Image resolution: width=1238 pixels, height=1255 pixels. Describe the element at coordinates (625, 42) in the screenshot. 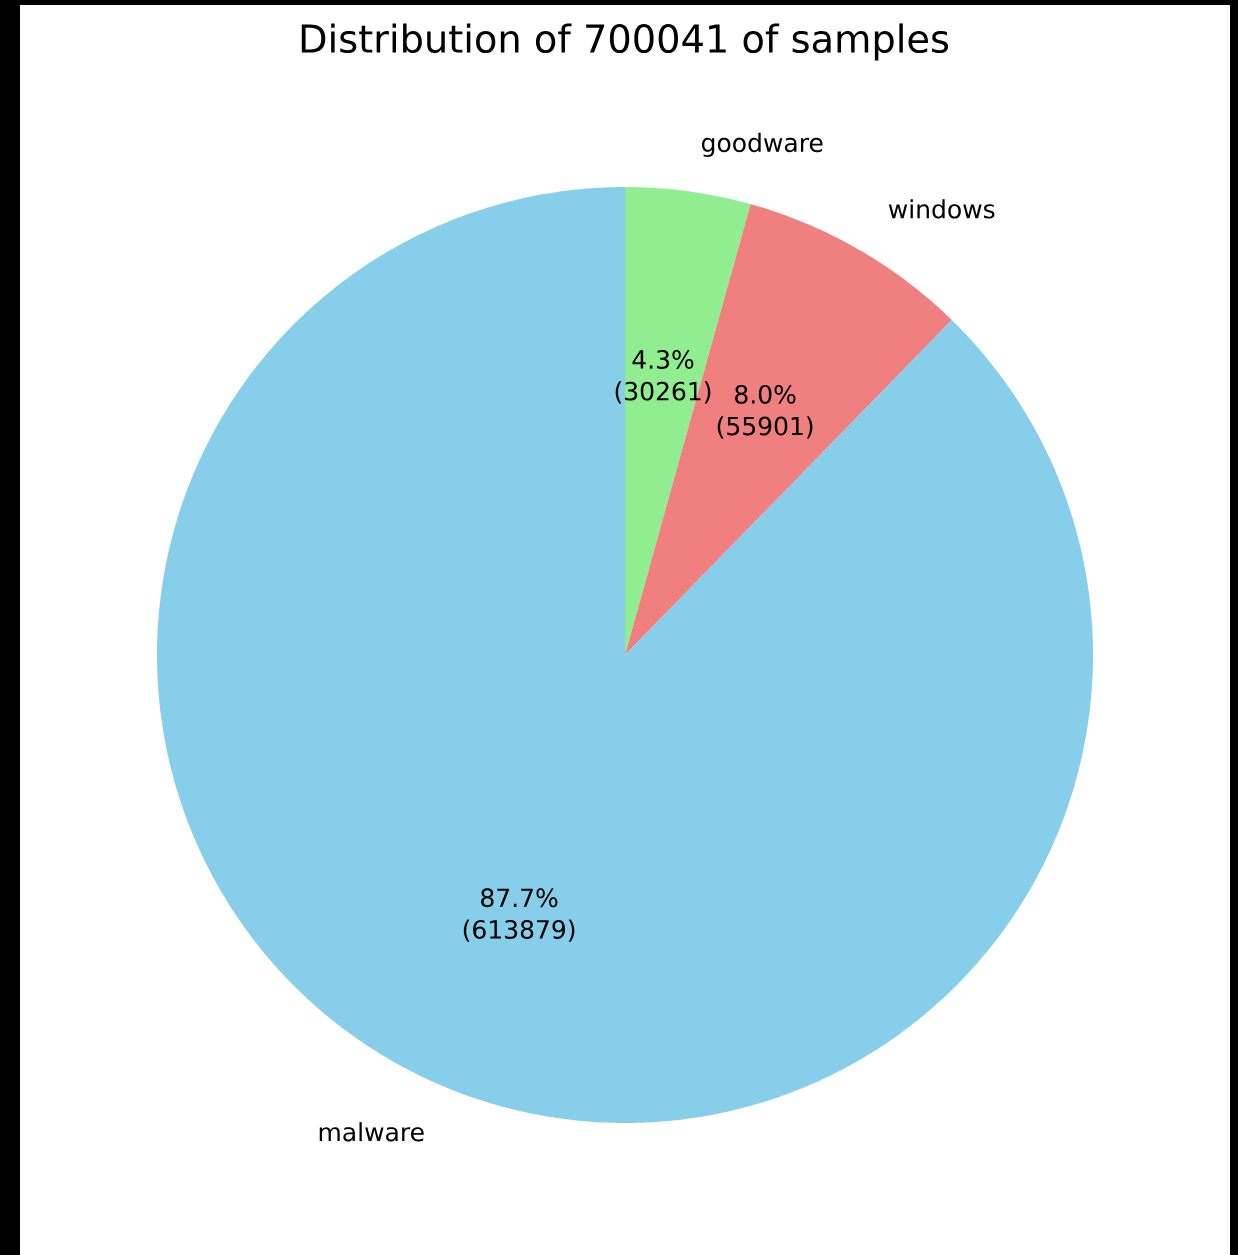

I see `chart-title: Distribution of 700041 of samples` at that location.